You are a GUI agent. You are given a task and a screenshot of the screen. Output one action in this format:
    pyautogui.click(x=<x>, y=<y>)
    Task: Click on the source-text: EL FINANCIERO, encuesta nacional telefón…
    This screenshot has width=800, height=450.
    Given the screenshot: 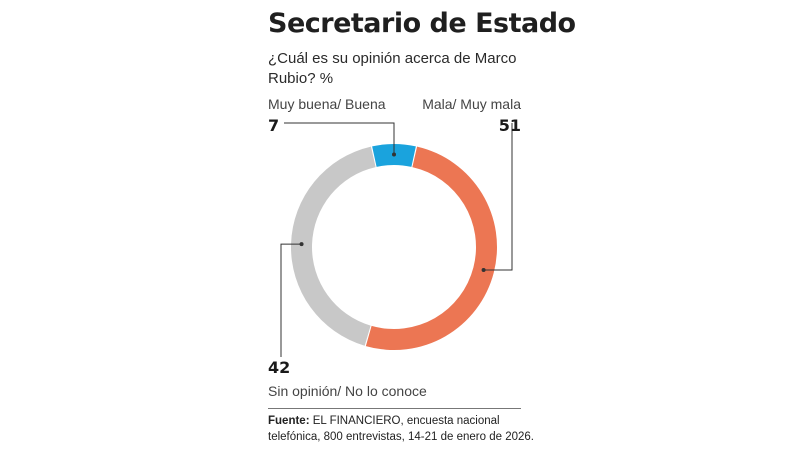 What is the action you would take?
    pyautogui.click(x=401, y=429)
    